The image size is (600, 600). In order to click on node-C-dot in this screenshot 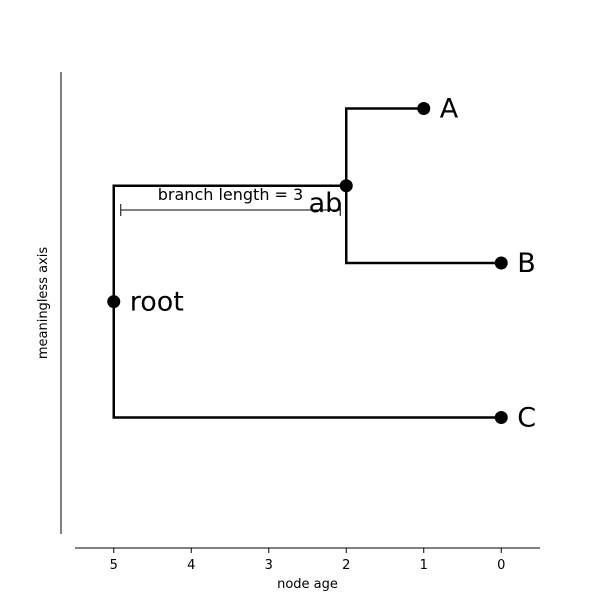, I will do `click(501, 417)`.